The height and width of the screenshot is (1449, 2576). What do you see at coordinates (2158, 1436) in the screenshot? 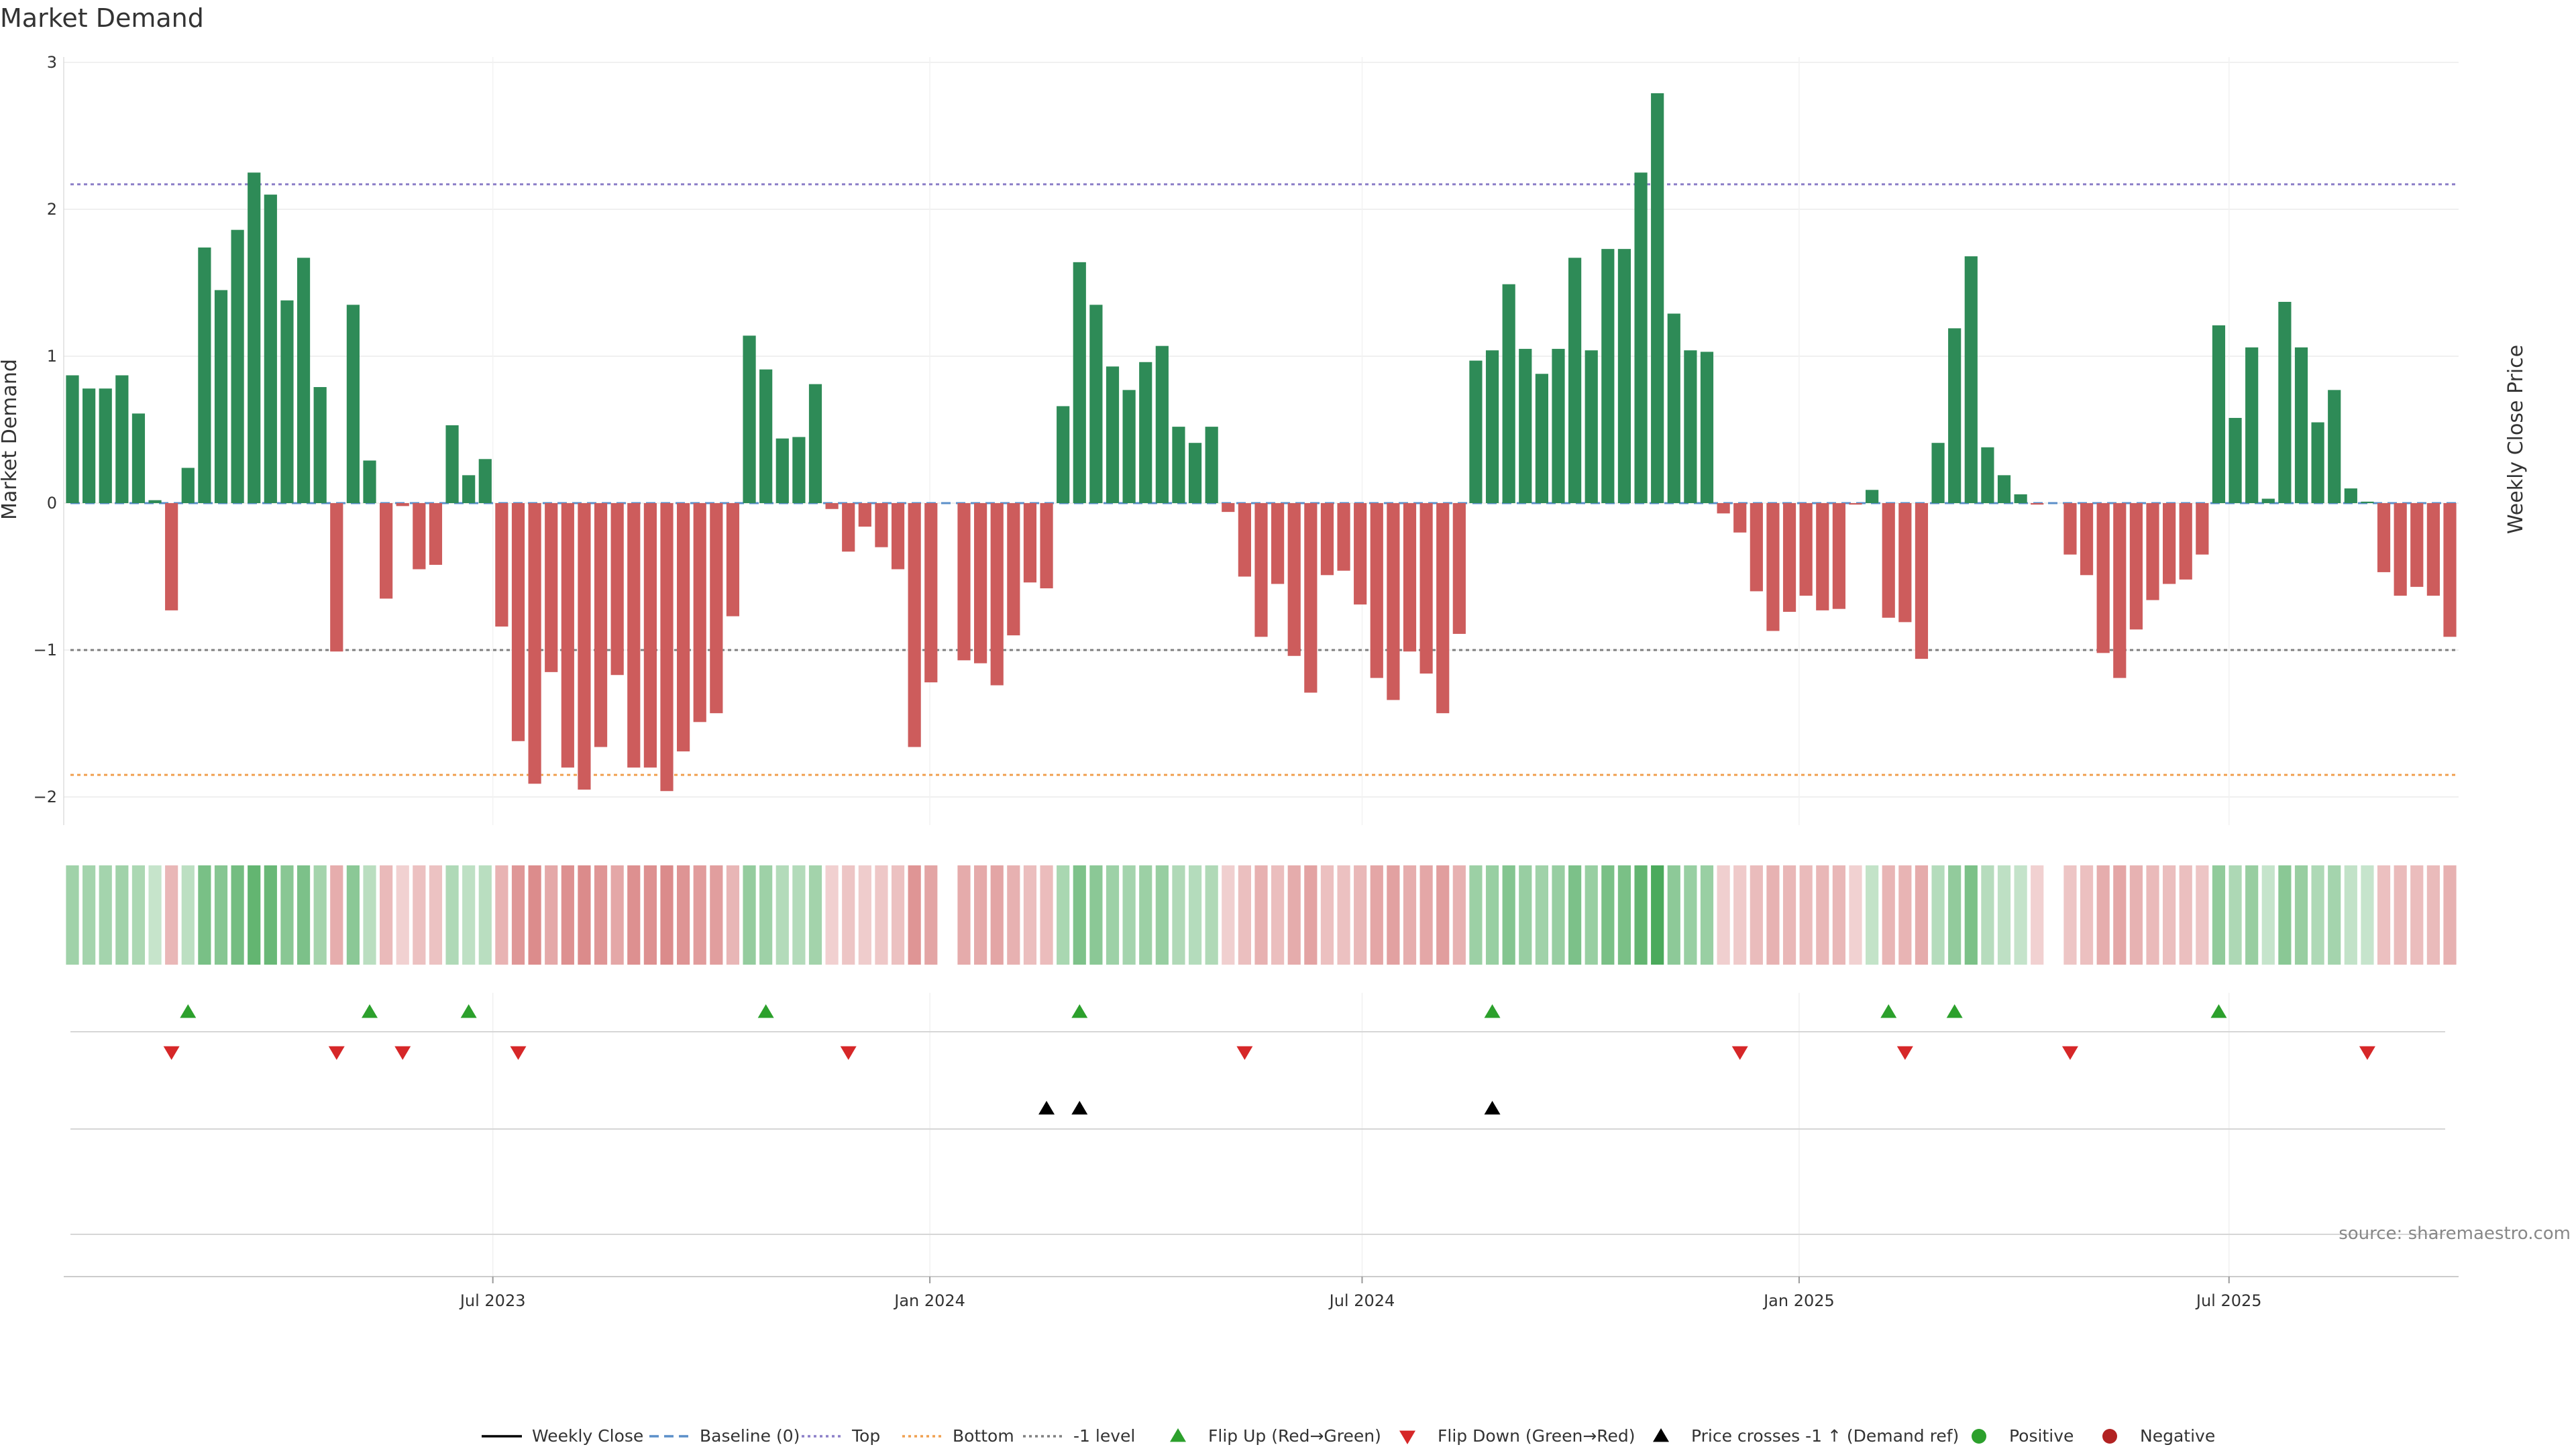
I see `legend-item: Negative` at bounding box center [2158, 1436].